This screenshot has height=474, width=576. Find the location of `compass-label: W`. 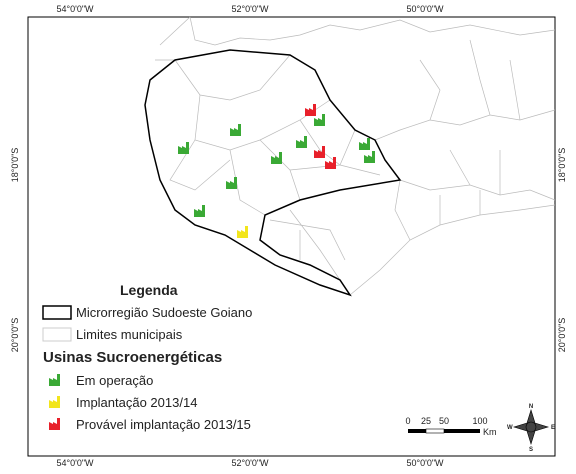

compass-label: W is located at coordinates (510, 428).